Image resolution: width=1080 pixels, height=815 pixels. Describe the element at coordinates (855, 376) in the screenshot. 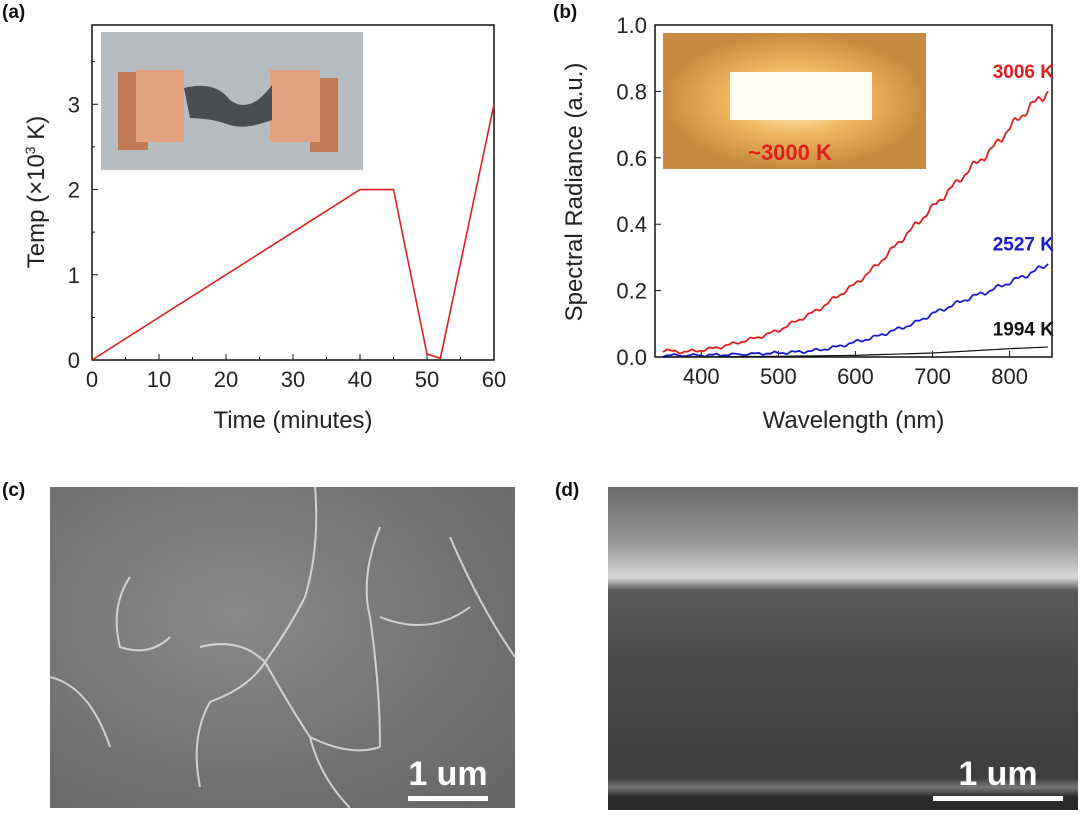

I see `x-tick-label: 600` at that location.